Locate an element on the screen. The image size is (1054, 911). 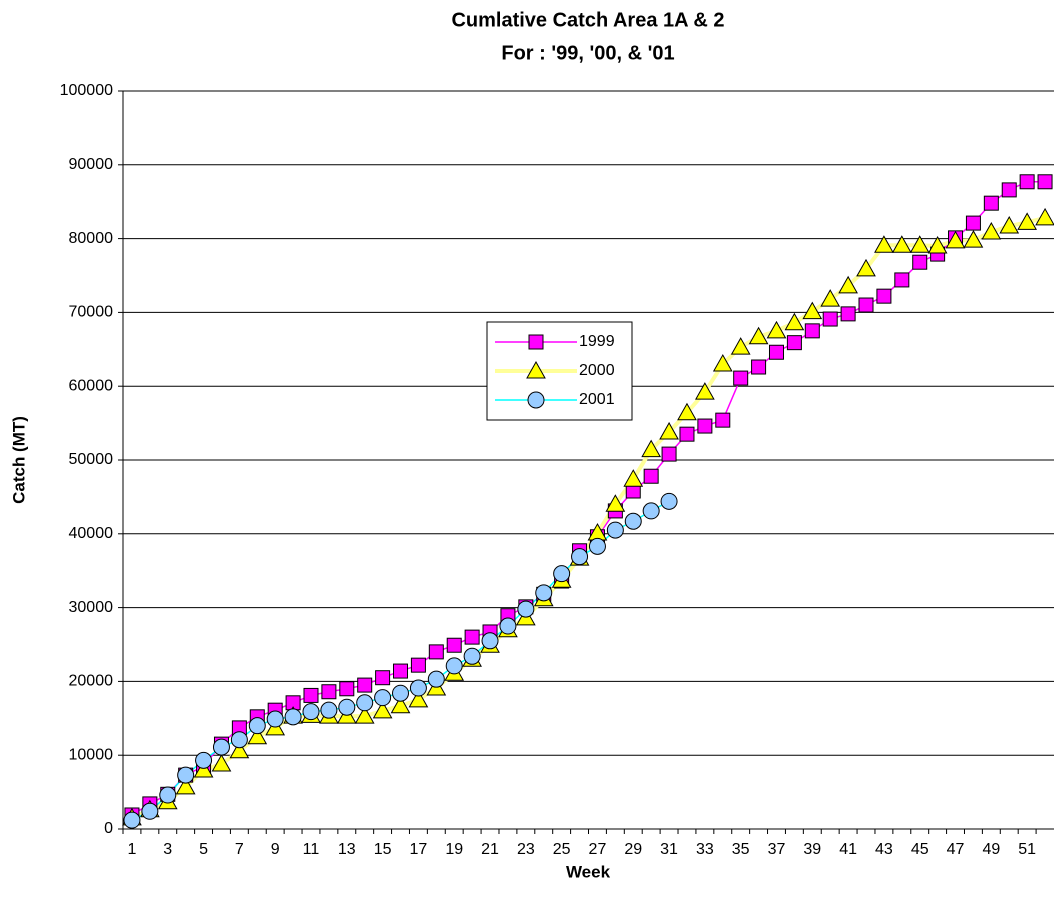
x-tick-label: 39 is located at coordinates (812, 849).